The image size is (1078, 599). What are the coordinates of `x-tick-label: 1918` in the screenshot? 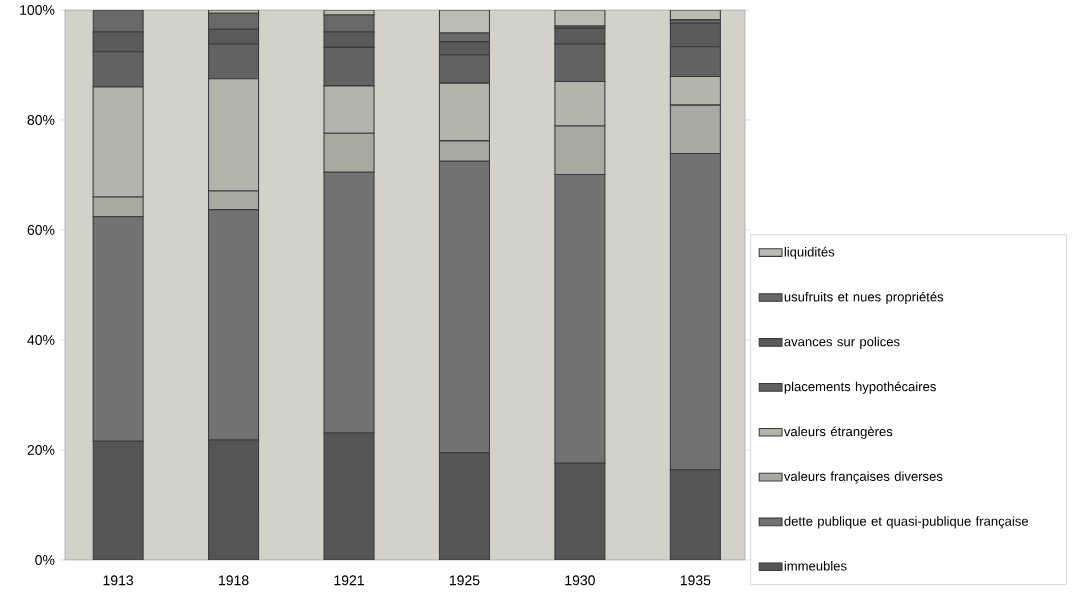 It's located at (234, 580).